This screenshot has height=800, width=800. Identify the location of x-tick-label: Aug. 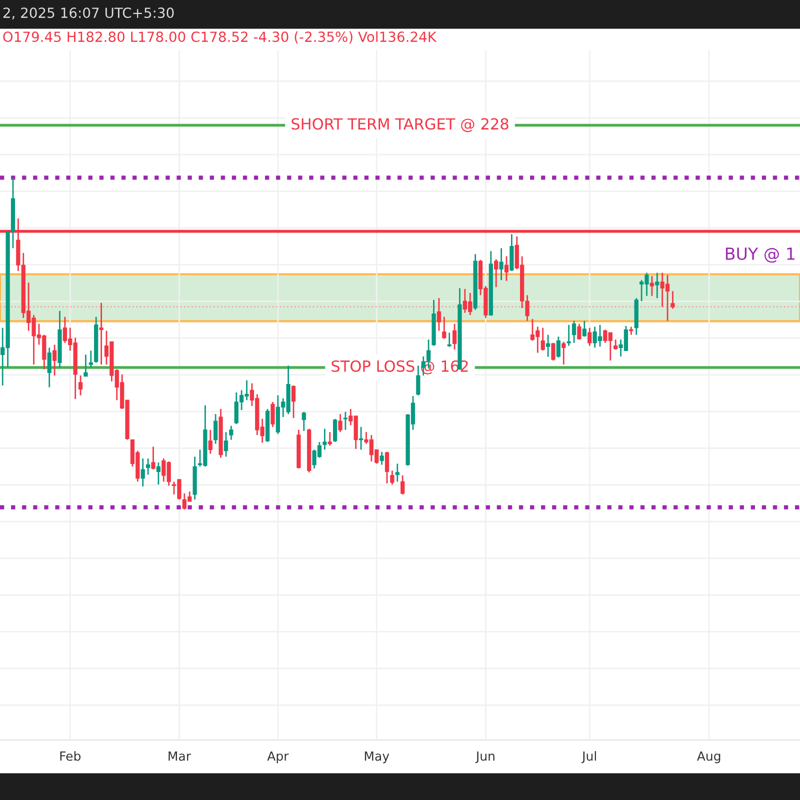
(708, 757).